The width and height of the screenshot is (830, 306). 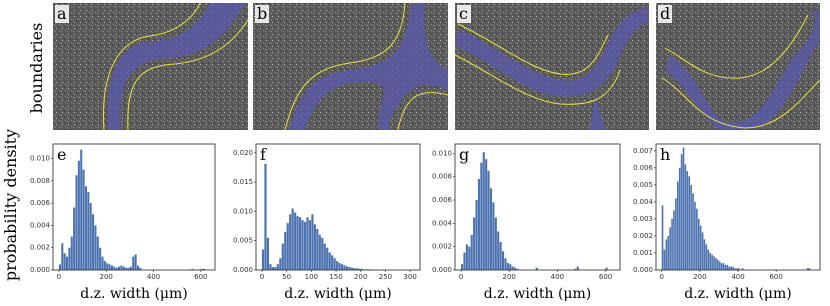 What do you see at coordinates (62, 13) in the screenshot?
I see `panel-label: a` at bounding box center [62, 13].